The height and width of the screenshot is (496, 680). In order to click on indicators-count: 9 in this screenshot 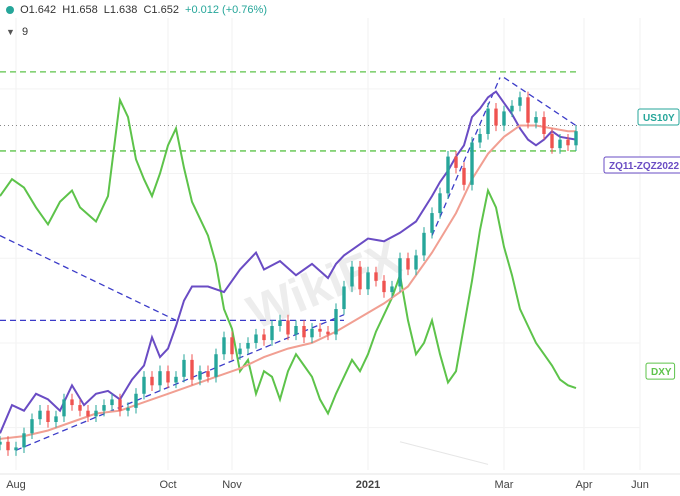, I will do `click(25, 32)`.